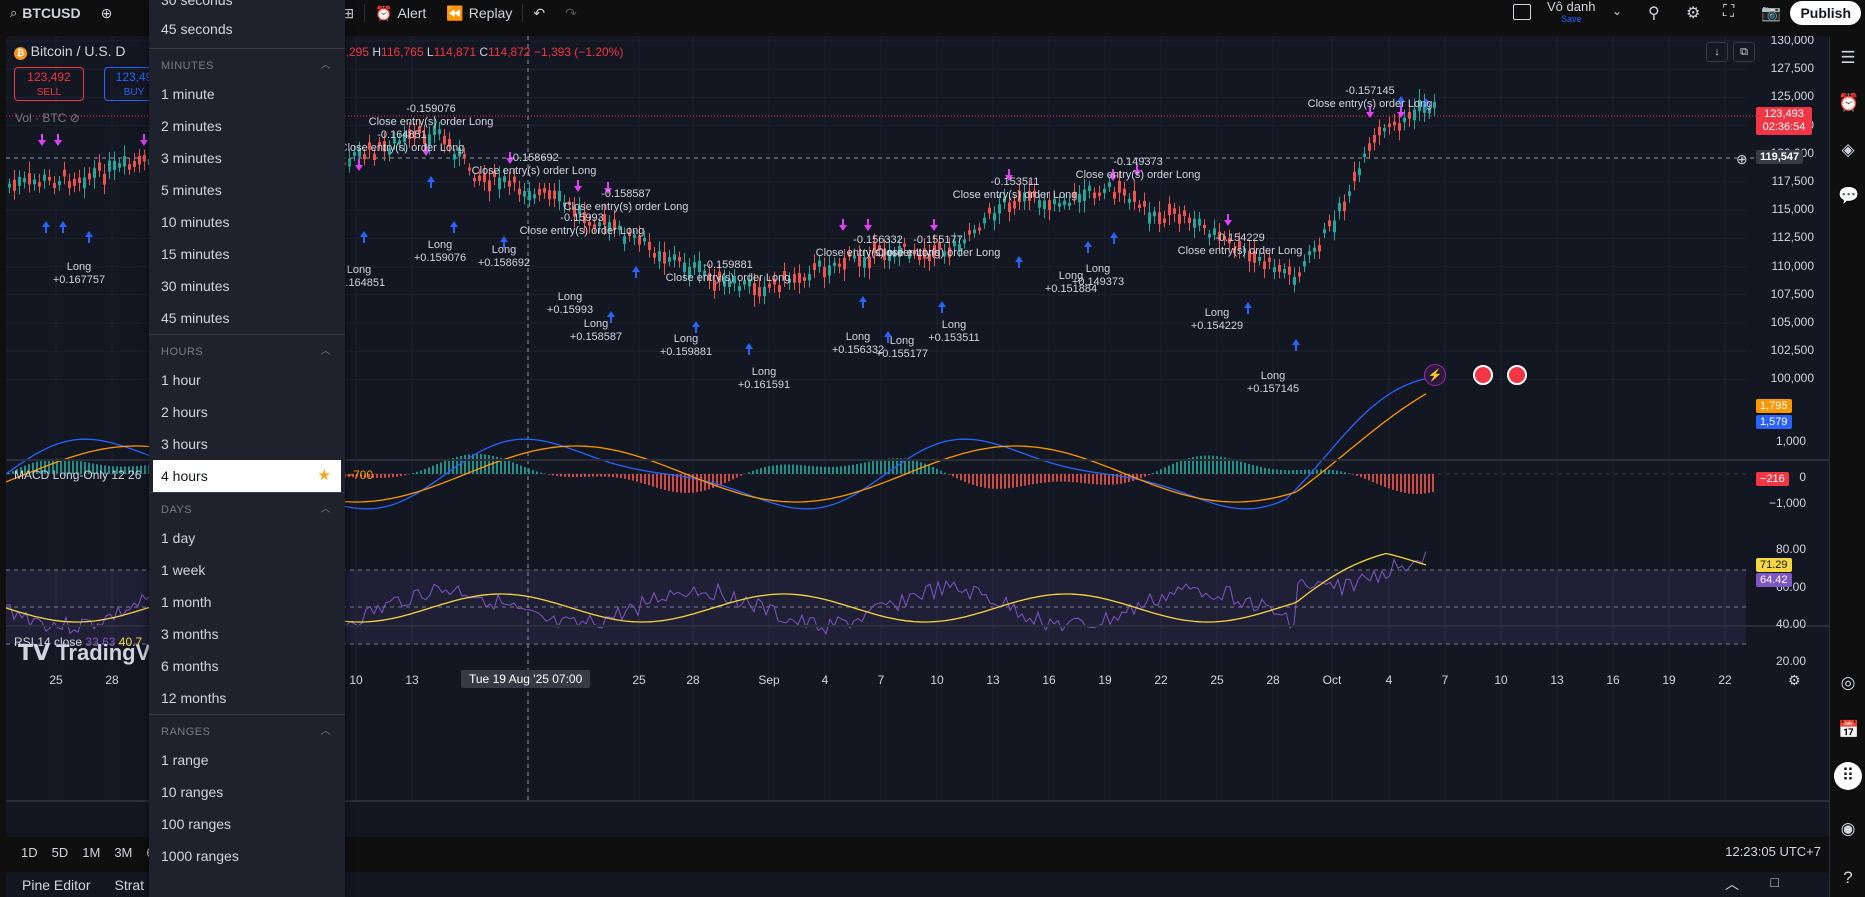 The width and height of the screenshot is (1865, 897). I want to click on layers-icon: ◈, so click(1848, 149).